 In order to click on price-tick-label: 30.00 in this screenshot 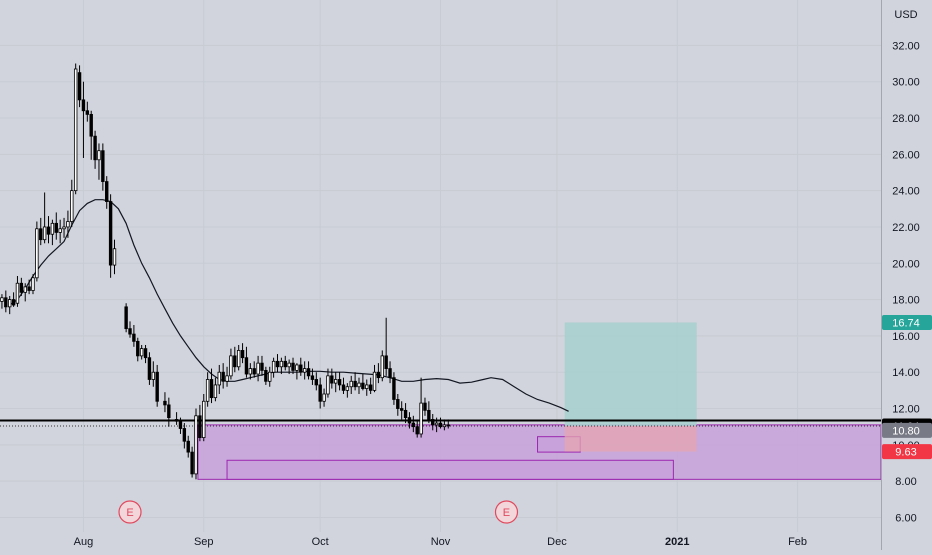, I will do `click(906, 83)`.